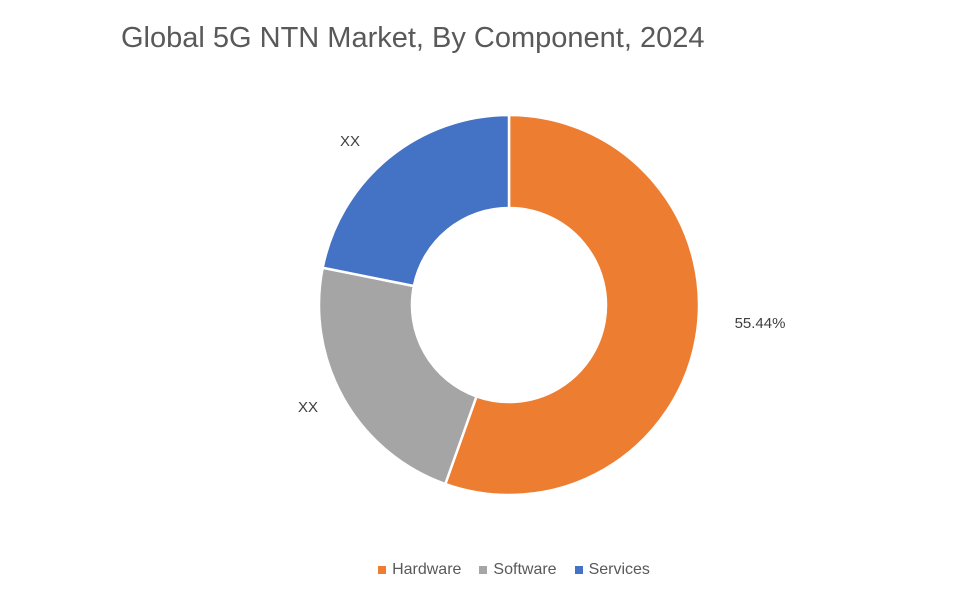 The image size is (968, 600). What do you see at coordinates (427, 569) in the screenshot?
I see `legend-label: Hardware` at bounding box center [427, 569].